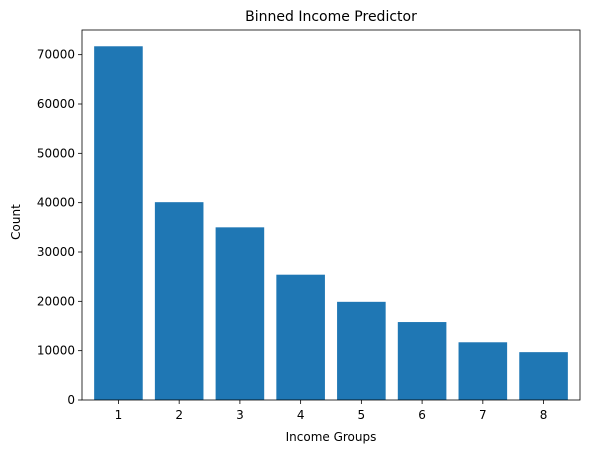  What do you see at coordinates (544, 415) in the screenshot?
I see `x-tick-label: 8` at bounding box center [544, 415].